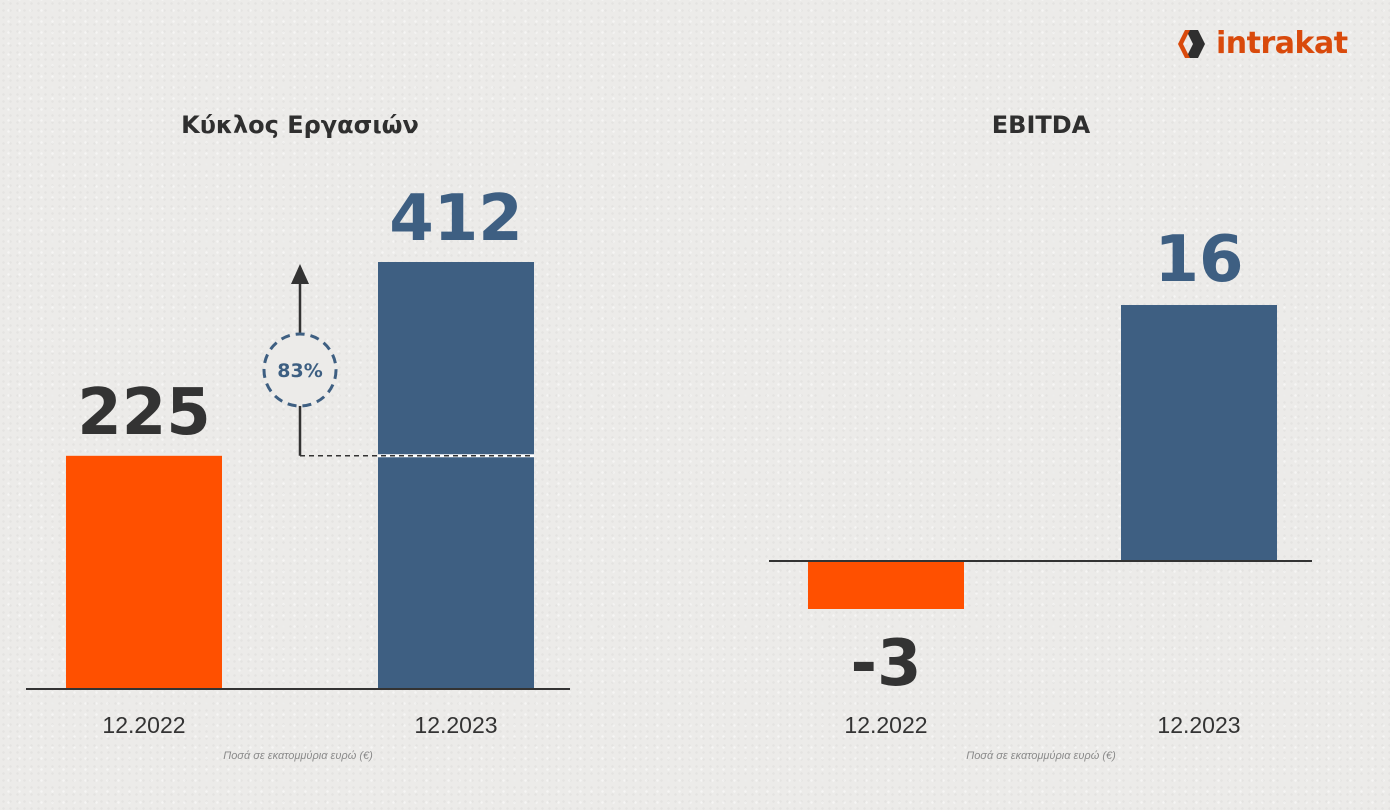 This screenshot has width=1390, height=810. I want to click on growth-percentage-label: 83%, so click(299, 371).